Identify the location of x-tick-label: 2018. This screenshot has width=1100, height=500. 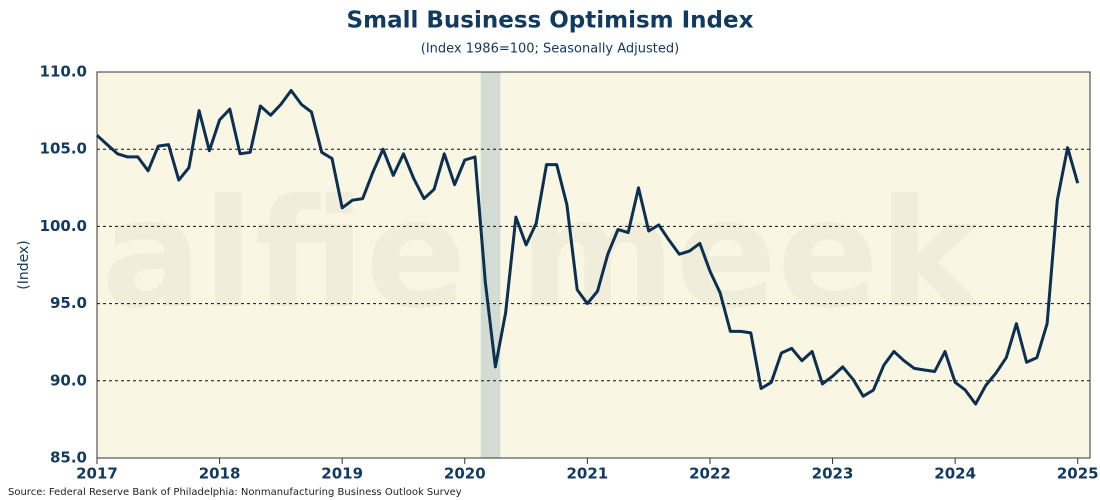
(220, 474).